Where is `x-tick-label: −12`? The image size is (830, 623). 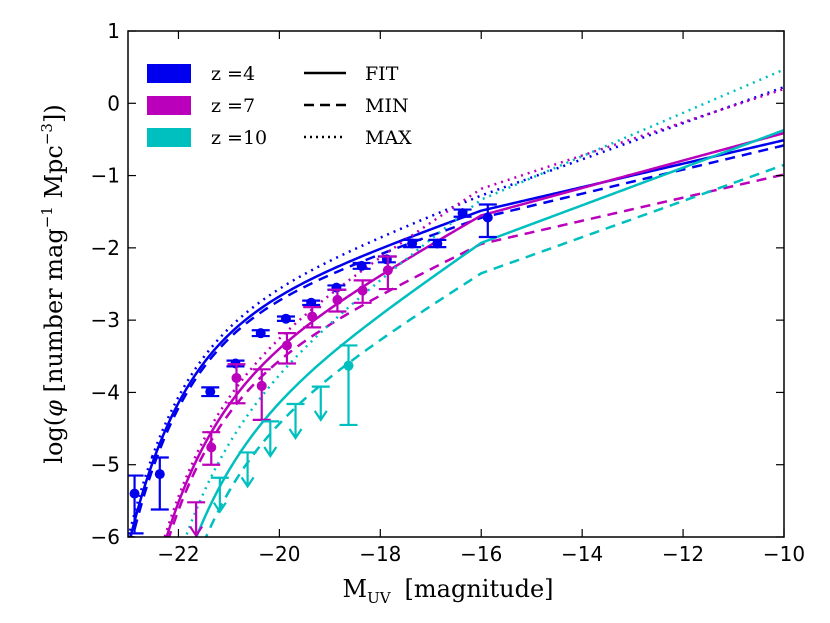
x-tick-label: −12 is located at coordinates (683, 554).